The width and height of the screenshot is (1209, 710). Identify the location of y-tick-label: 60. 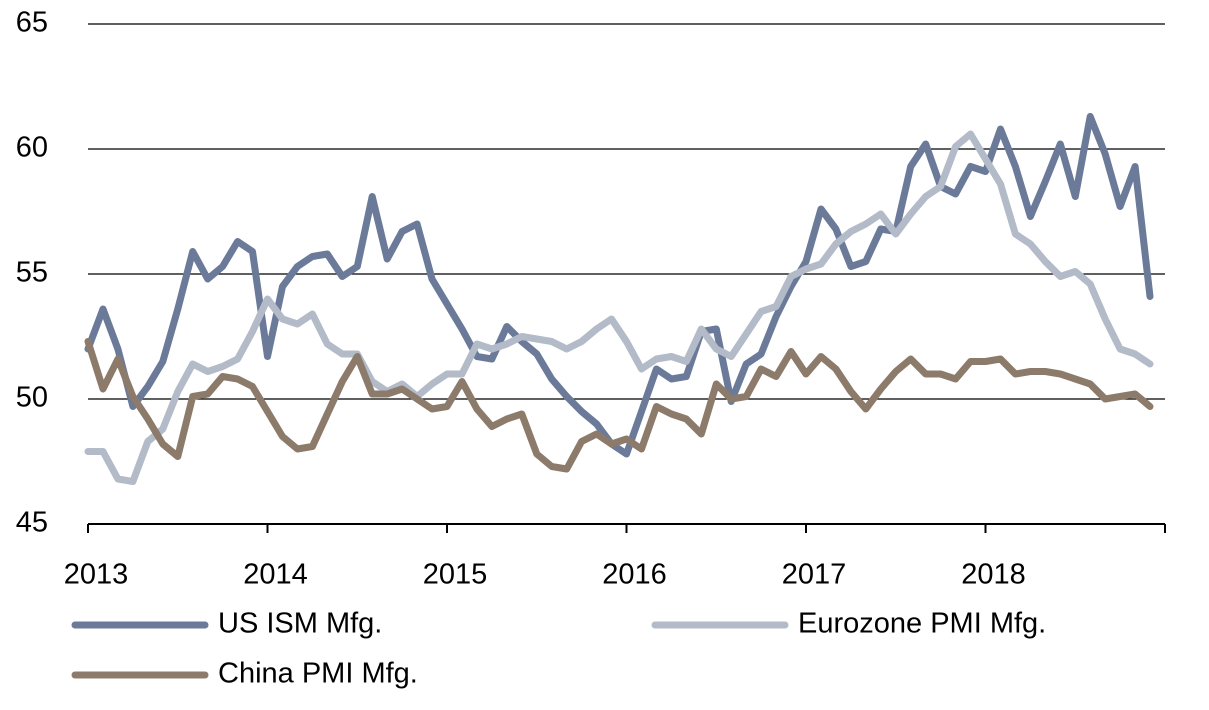
(32, 148).